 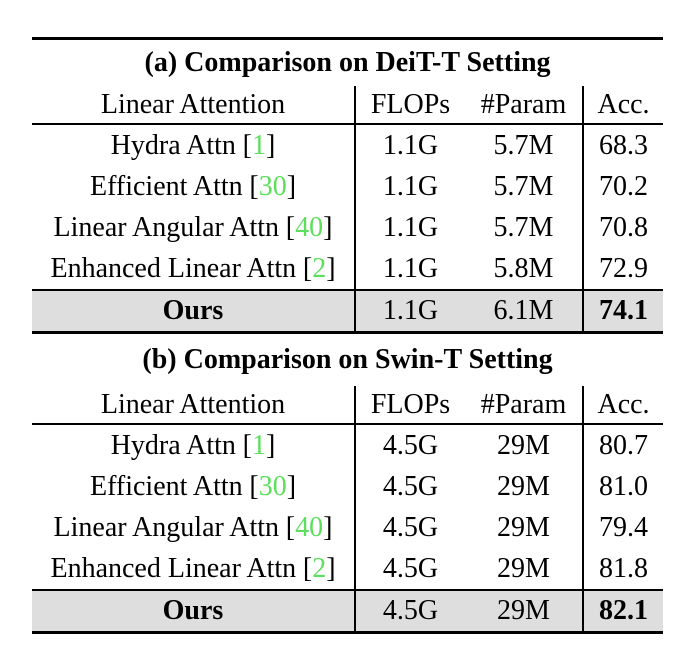 I want to click on table-row: Linear Angular Attn [40] 1.1G 5.7M 70.8, so click(x=348, y=227).